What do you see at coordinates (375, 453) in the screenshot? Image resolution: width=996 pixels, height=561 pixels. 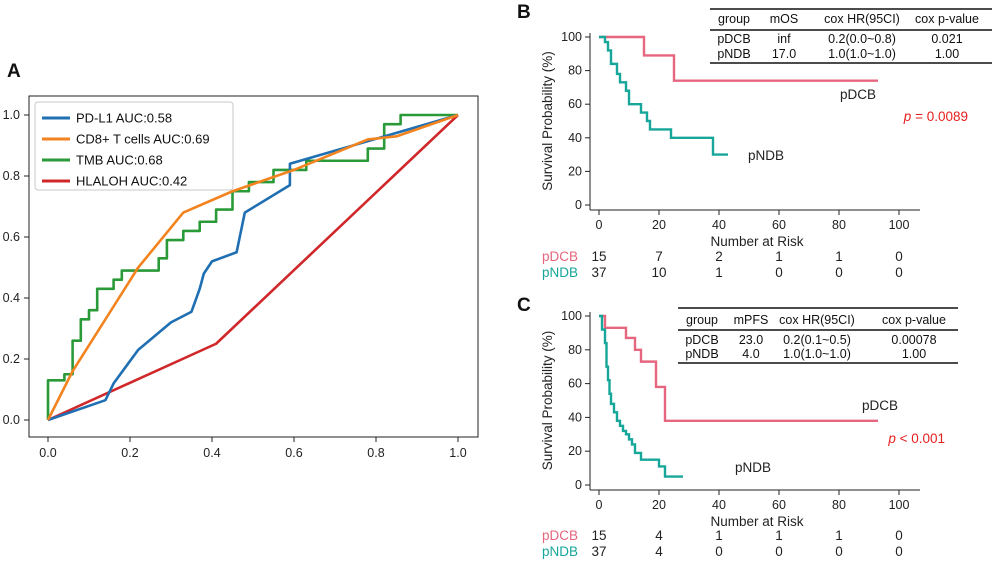 I see `x-tick-label: 0.8` at bounding box center [375, 453].